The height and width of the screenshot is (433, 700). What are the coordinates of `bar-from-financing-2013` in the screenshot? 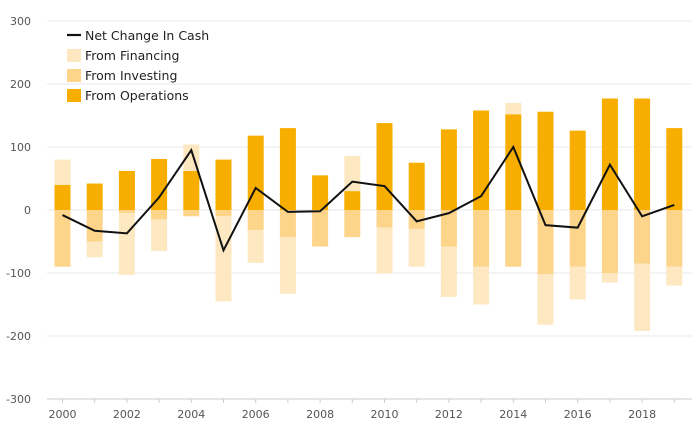 It's located at (481, 285).